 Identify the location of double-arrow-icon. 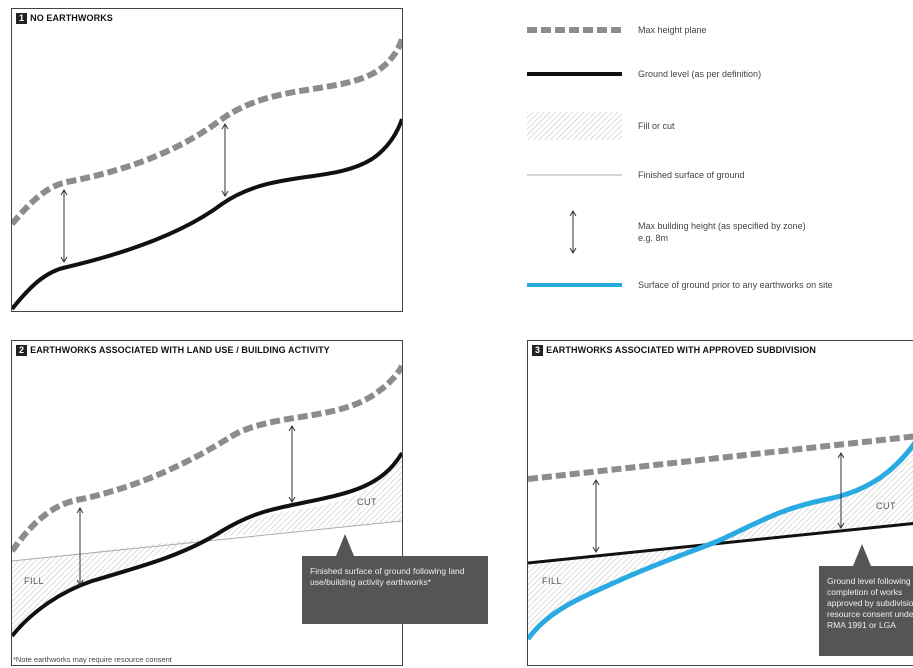
(573, 232).